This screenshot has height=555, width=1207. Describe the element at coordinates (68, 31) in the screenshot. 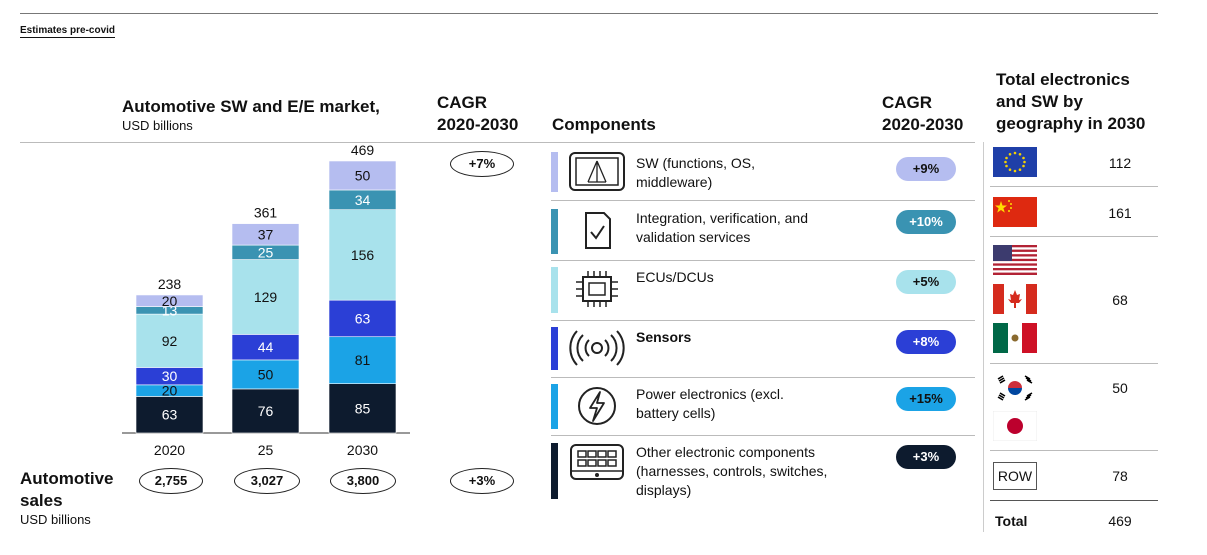

I see `note-label: Estimates pre-covid` at that location.